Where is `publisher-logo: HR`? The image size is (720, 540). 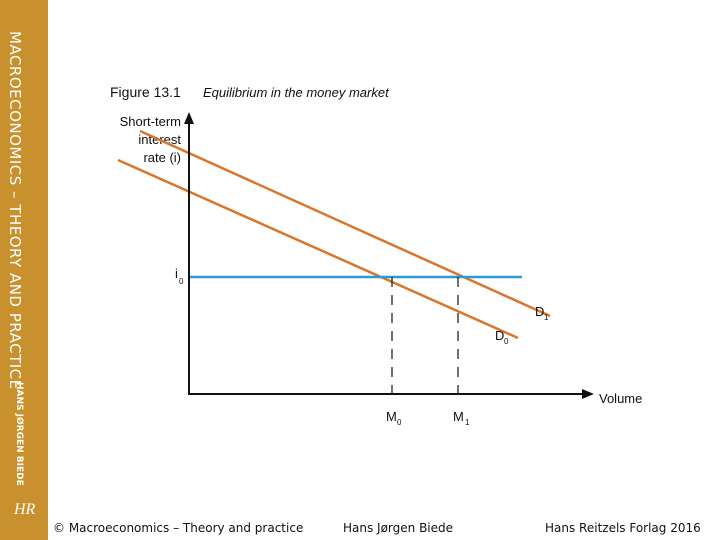 publisher-logo: HR is located at coordinates (24, 509).